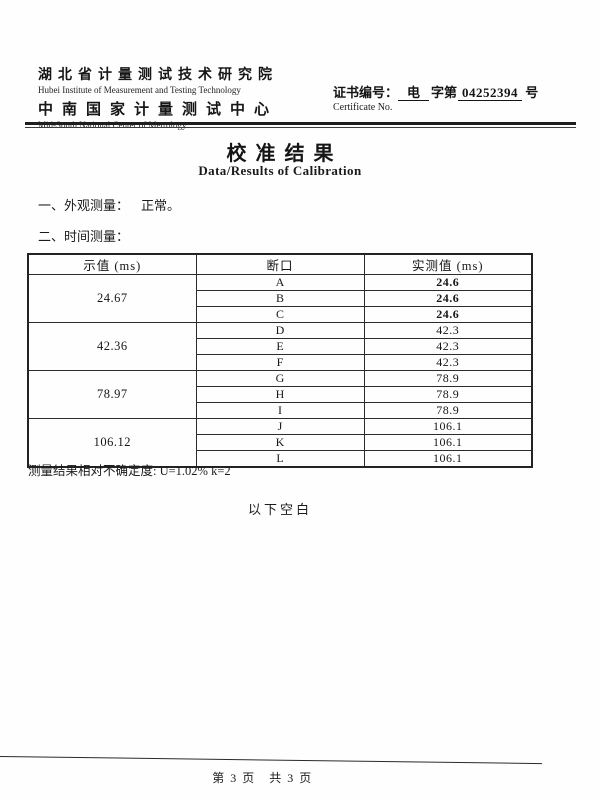 This screenshot has height=800, width=600. Describe the element at coordinates (280, 170) in the screenshot. I see `page-title-en: Data/Results of Calibration` at that location.